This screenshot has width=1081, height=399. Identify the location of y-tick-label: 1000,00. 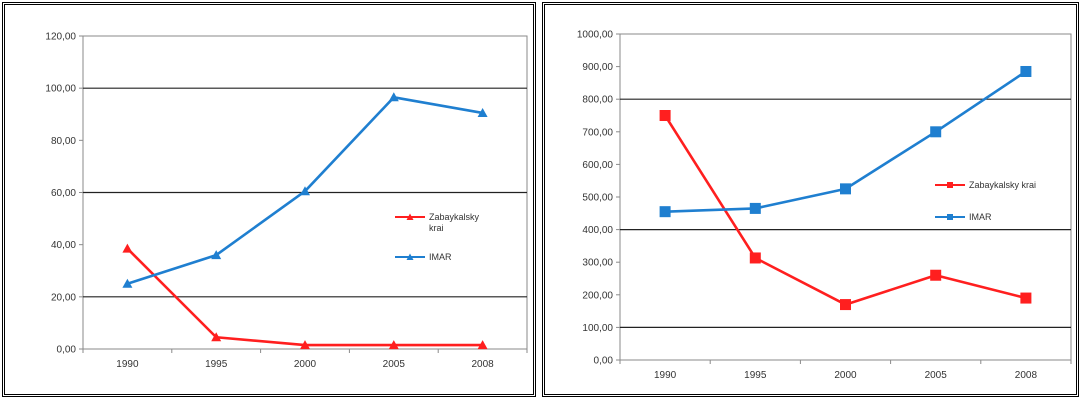
(595, 35).